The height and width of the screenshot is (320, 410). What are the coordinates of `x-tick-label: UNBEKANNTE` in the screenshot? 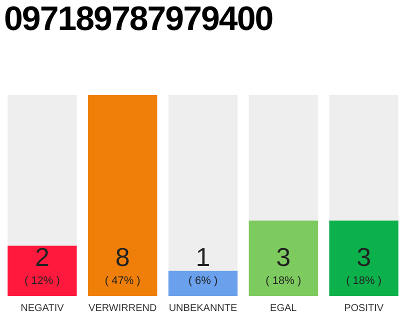 It's located at (203, 308).